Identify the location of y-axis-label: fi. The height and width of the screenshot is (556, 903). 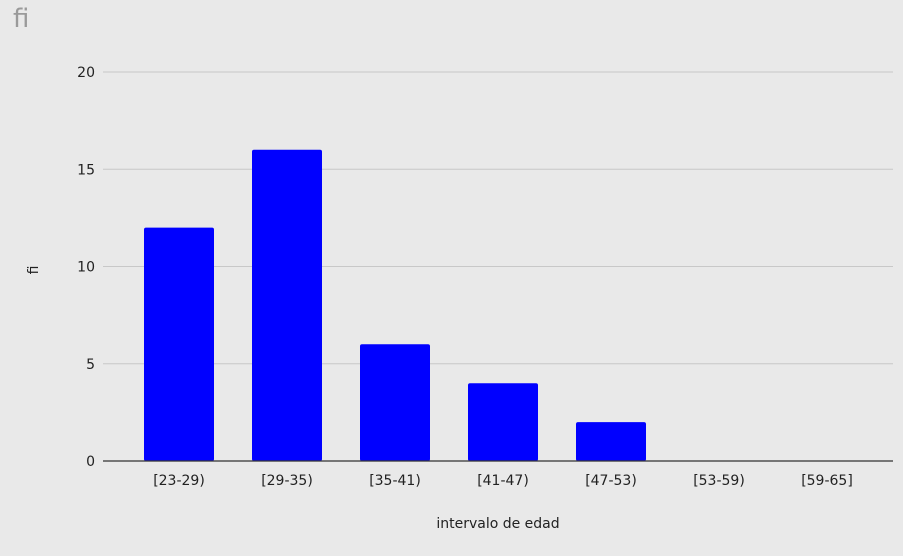
(34, 270).